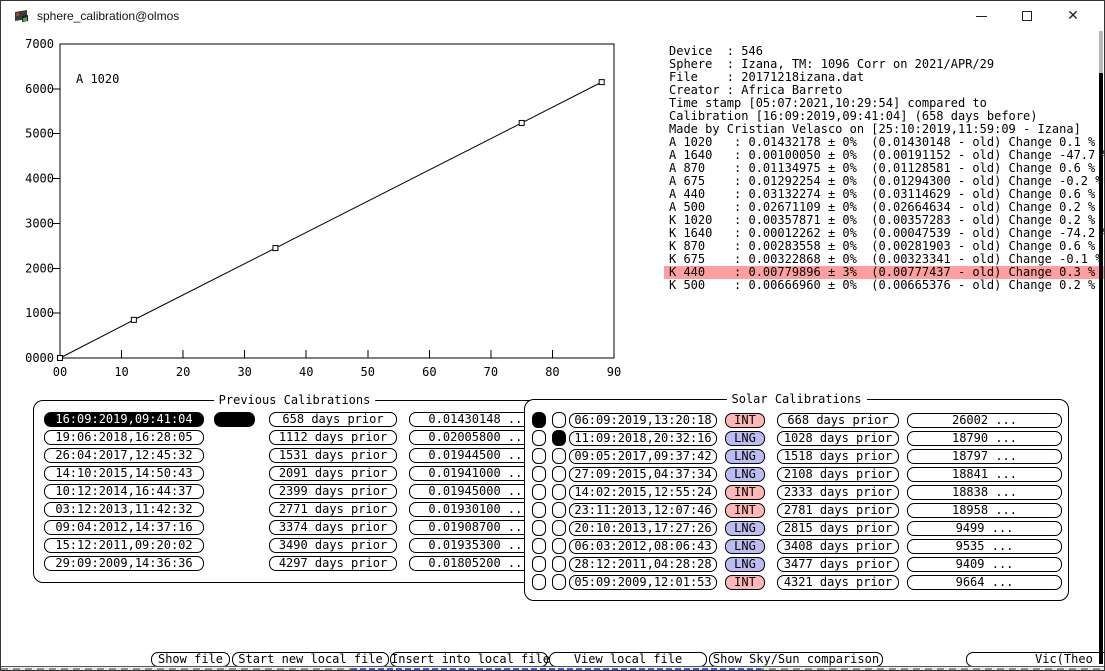 The image size is (1105, 671). Describe the element at coordinates (333, 419) in the screenshot. I see `prev-cal-days-button: 658 days prior` at that location.